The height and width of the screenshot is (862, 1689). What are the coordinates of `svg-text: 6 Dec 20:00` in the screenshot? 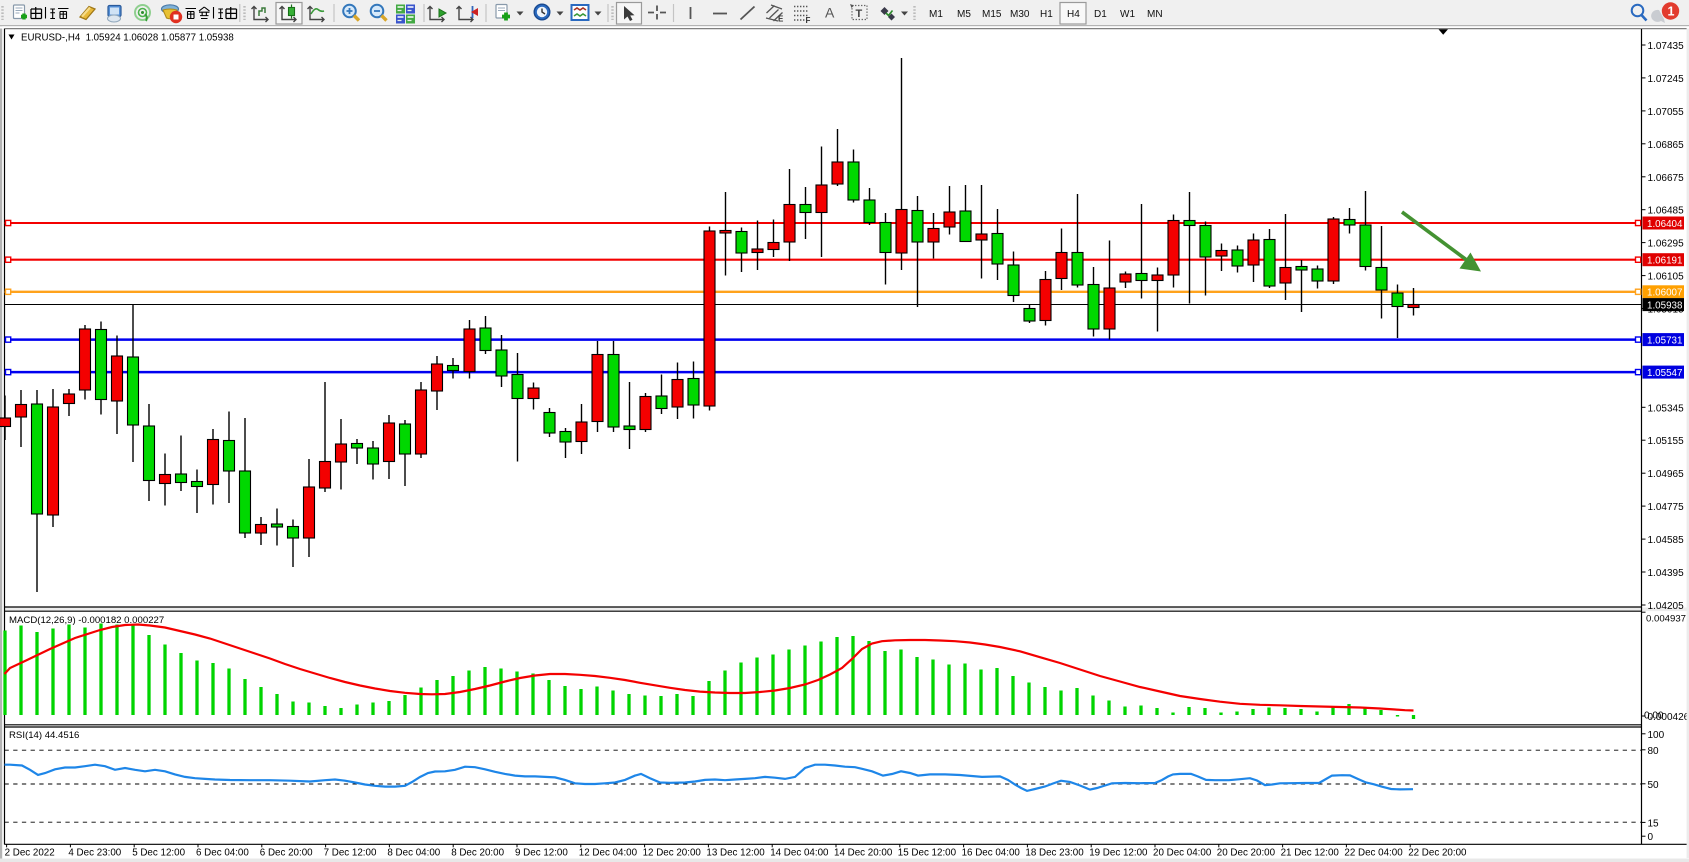 It's located at (286, 853).